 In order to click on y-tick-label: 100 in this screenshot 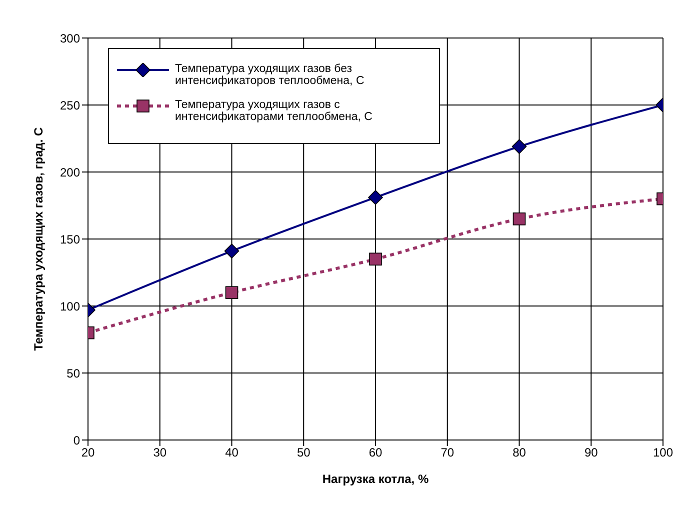, I will do `click(70, 306)`.